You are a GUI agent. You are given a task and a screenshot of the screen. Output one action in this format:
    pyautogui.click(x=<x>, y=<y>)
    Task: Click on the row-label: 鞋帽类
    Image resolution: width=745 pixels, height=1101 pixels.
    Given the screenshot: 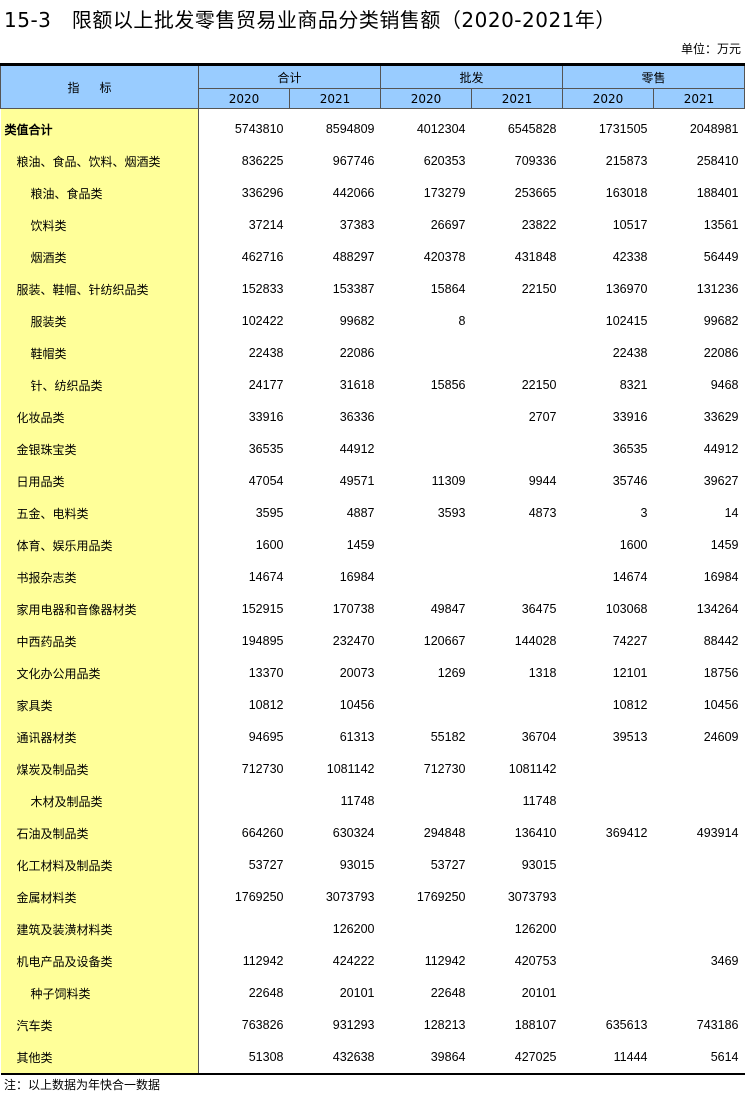 What is the action you would take?
    pyautogui.click(x=99, y=353)
    